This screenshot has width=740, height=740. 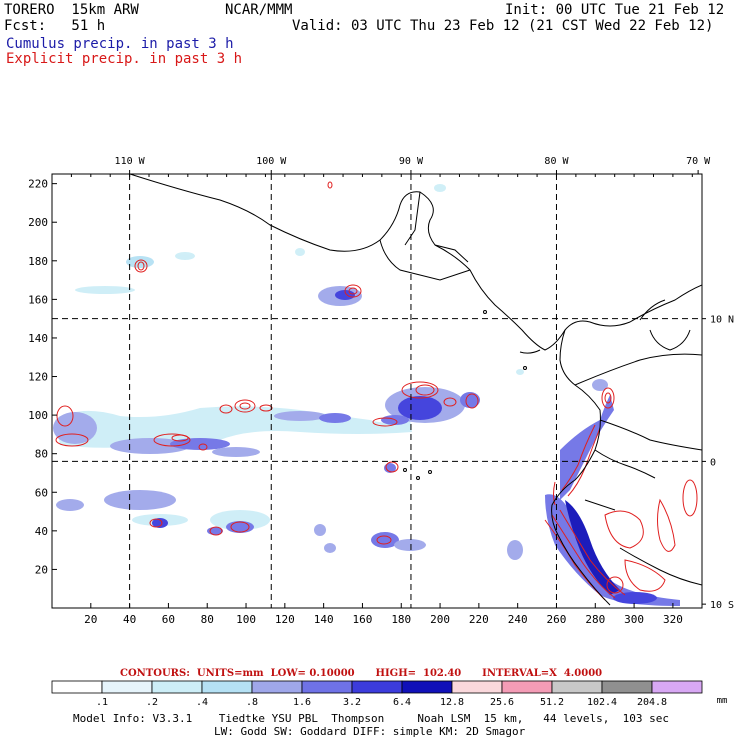 What do you see at coordinates (38, 184) in the screenshot?
I see `y-tick-label: 220` at bounding box center [38, 184].